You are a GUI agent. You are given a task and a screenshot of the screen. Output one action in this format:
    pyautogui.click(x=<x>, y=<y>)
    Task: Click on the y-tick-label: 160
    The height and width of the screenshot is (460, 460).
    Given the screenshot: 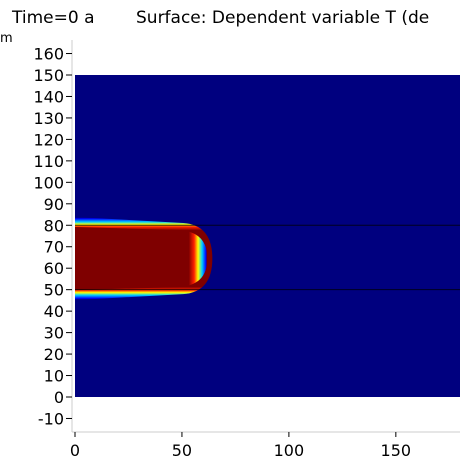 What is the action you would take?
    pyautogui.click(x=48, y=54)
    